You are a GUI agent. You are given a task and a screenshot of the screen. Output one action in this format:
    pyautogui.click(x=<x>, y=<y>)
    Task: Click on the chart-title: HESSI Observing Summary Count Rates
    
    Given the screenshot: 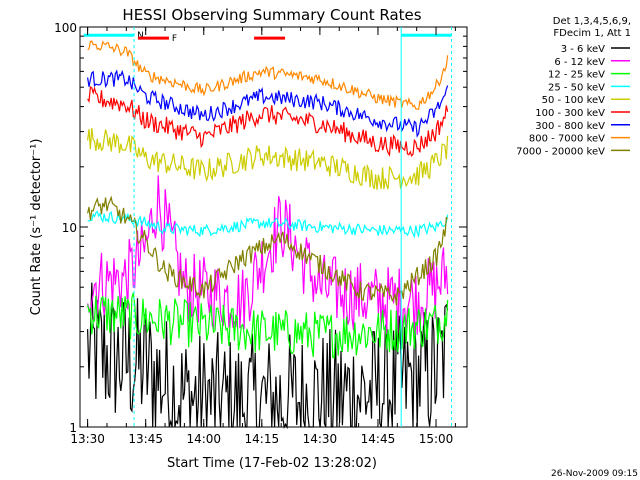 What is the action you would take?
    pyautogui.click(x=271, y=15)
    